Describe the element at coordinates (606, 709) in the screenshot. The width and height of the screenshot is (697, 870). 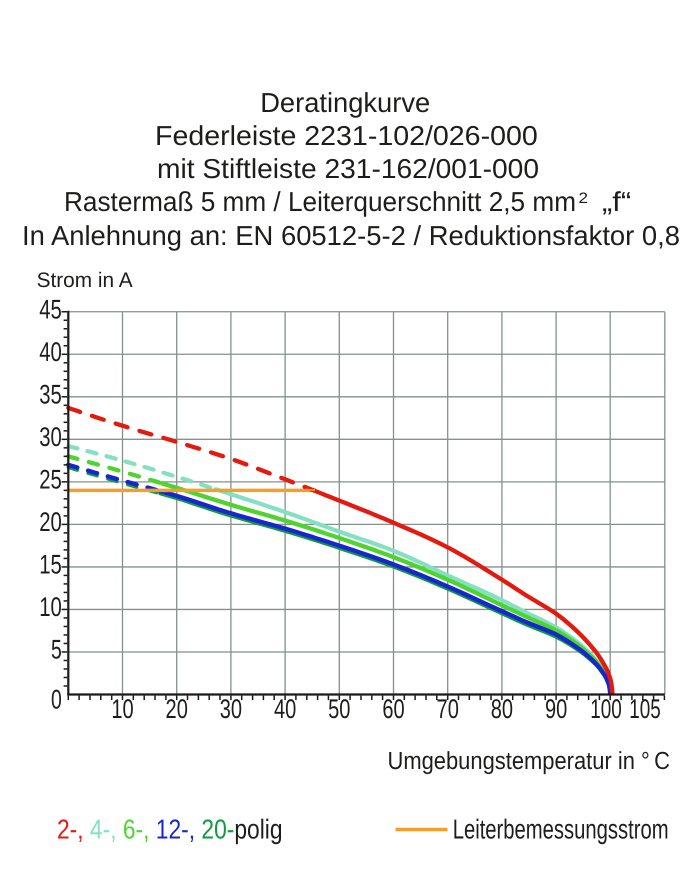
I see `svg-text: 100` at that location.